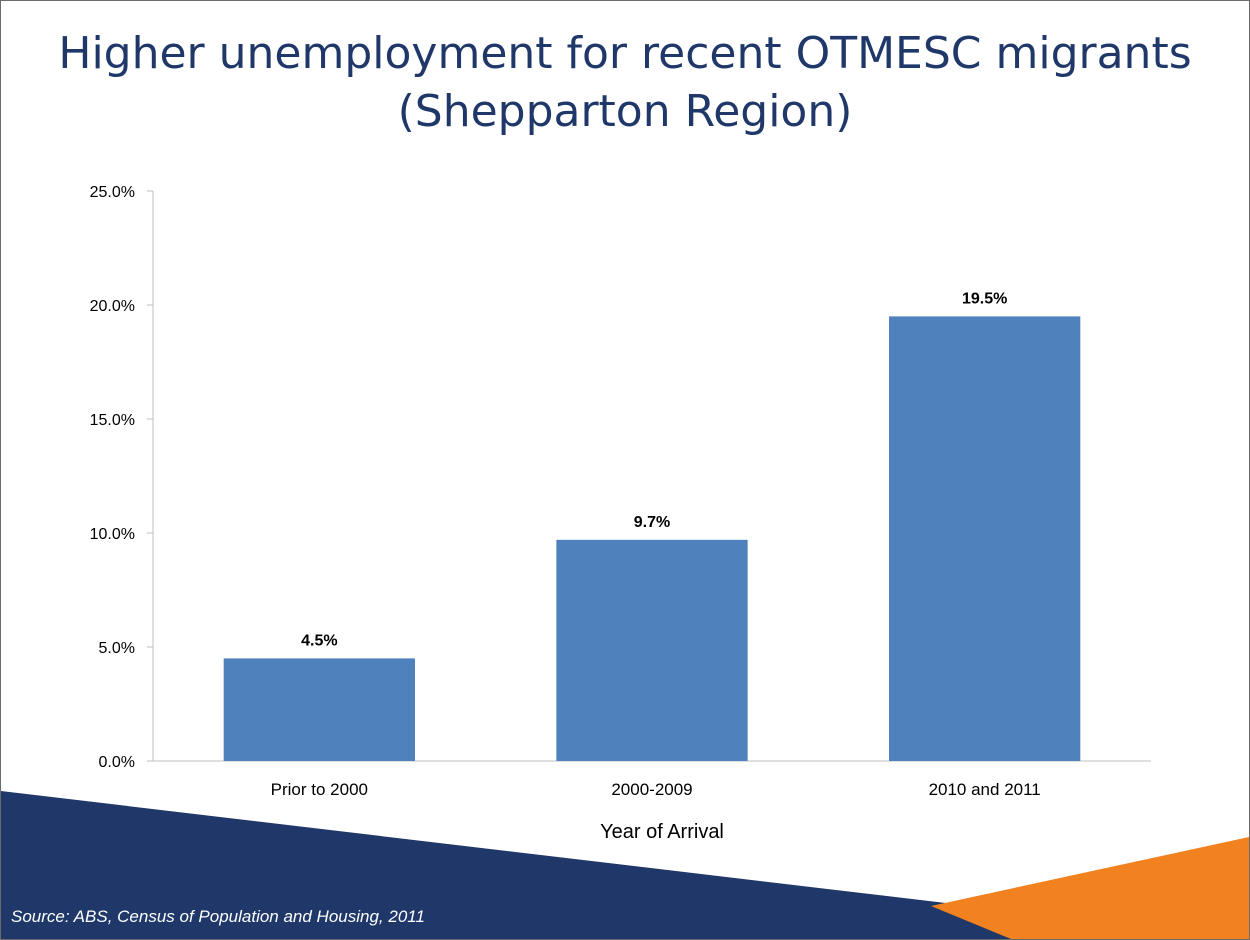  I want to click on x-tick-label: Prior to 2000, so click(319, 789).